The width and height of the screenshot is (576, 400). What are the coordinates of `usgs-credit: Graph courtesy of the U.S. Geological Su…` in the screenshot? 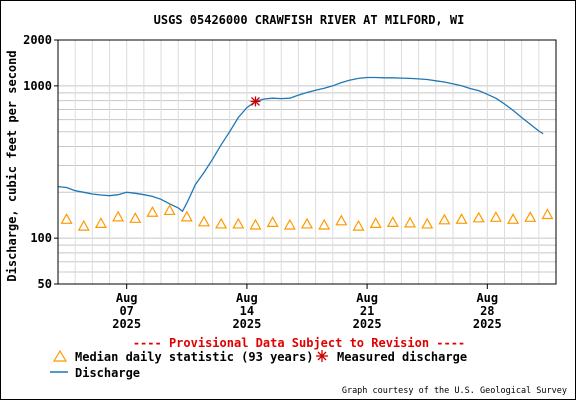 It's located at (454, 391).